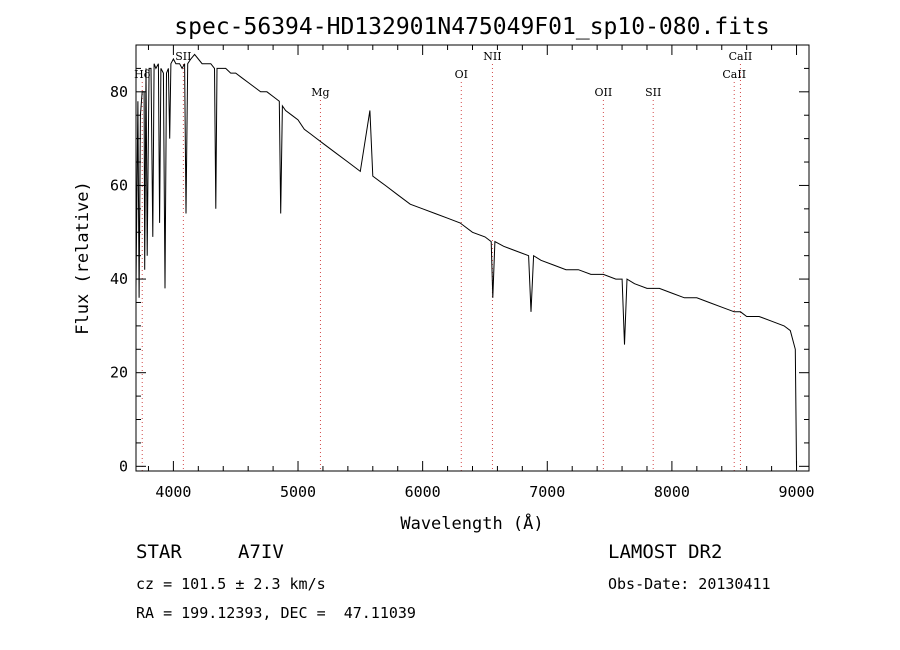  I want to click on y-tick-label: 0, so click(123, 466).